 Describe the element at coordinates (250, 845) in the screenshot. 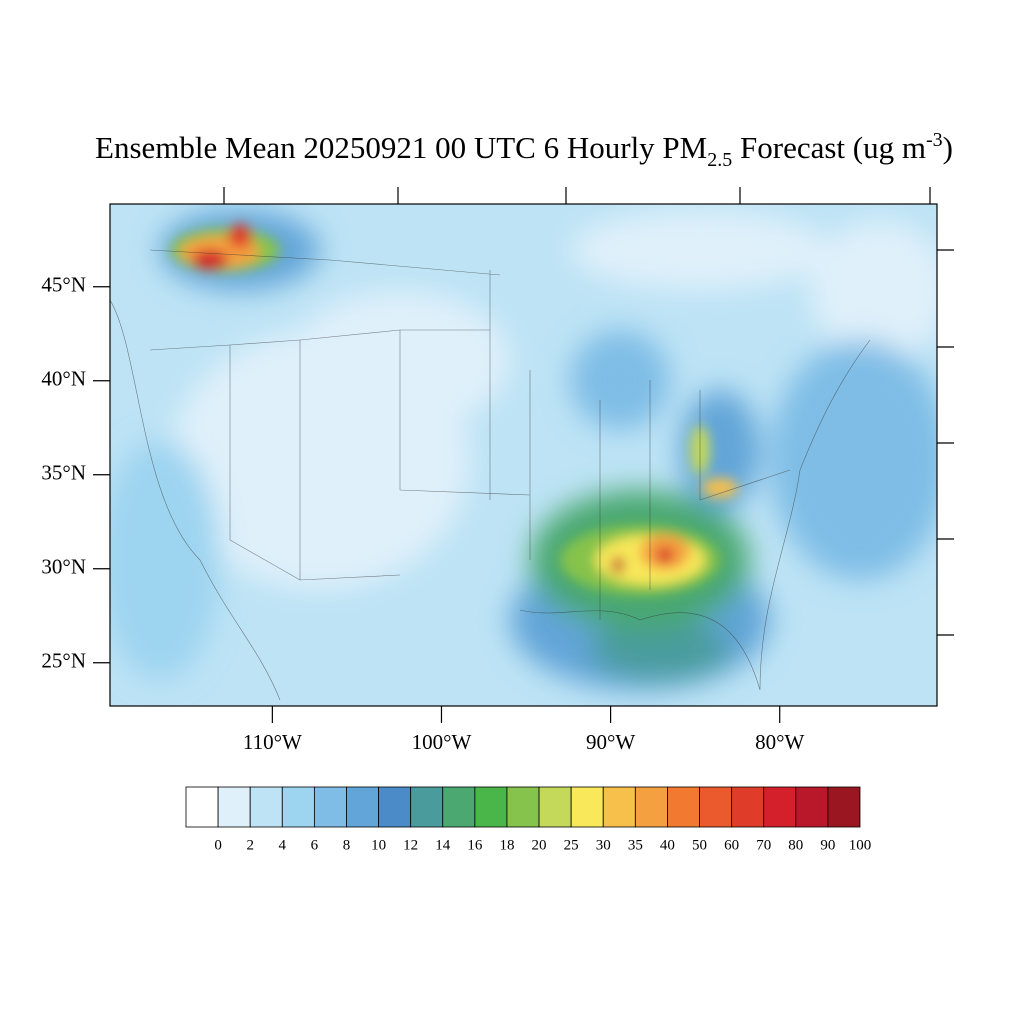

I see `colorbar-label: 2` at that location.